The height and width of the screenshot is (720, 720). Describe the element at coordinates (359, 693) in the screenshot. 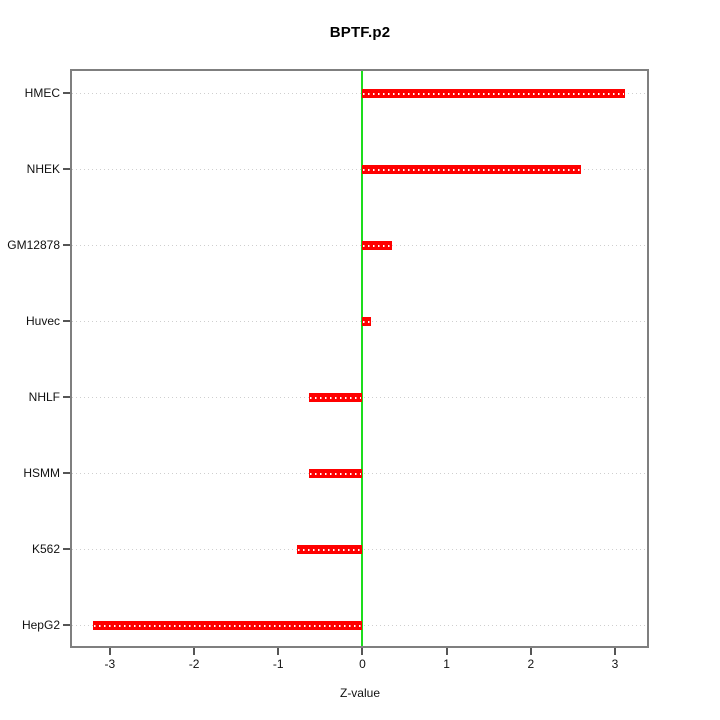

I see `x-axis-title: Z-value` at that location.